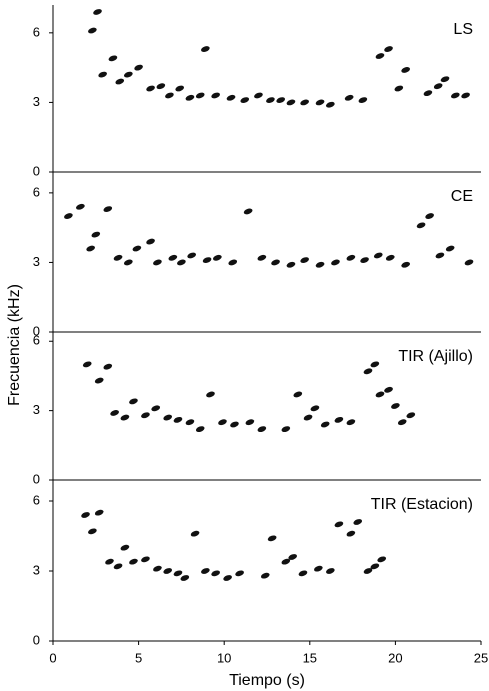 This screenshot has height=691, width=489. What do you see at coordinates (52, 657) in the screenshot?
I see `x-tick-label: 0` at bounding box center [52, 657].